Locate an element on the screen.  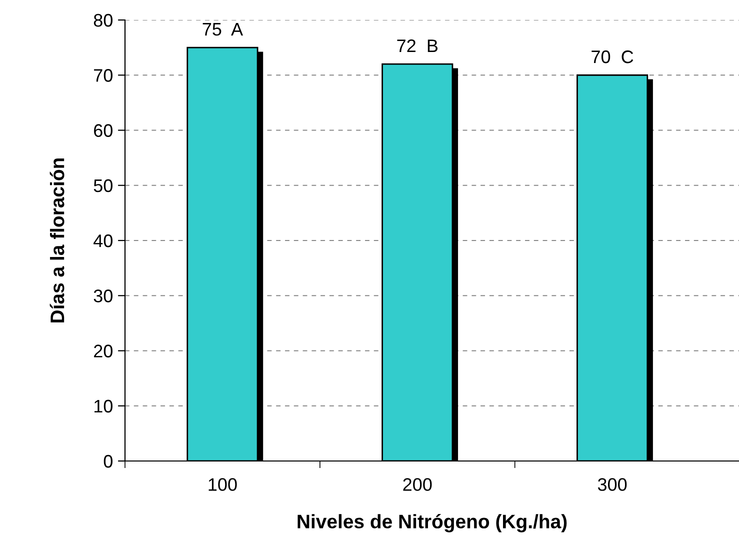
y-tick-label: 80 is located at coordinates (103, 20).